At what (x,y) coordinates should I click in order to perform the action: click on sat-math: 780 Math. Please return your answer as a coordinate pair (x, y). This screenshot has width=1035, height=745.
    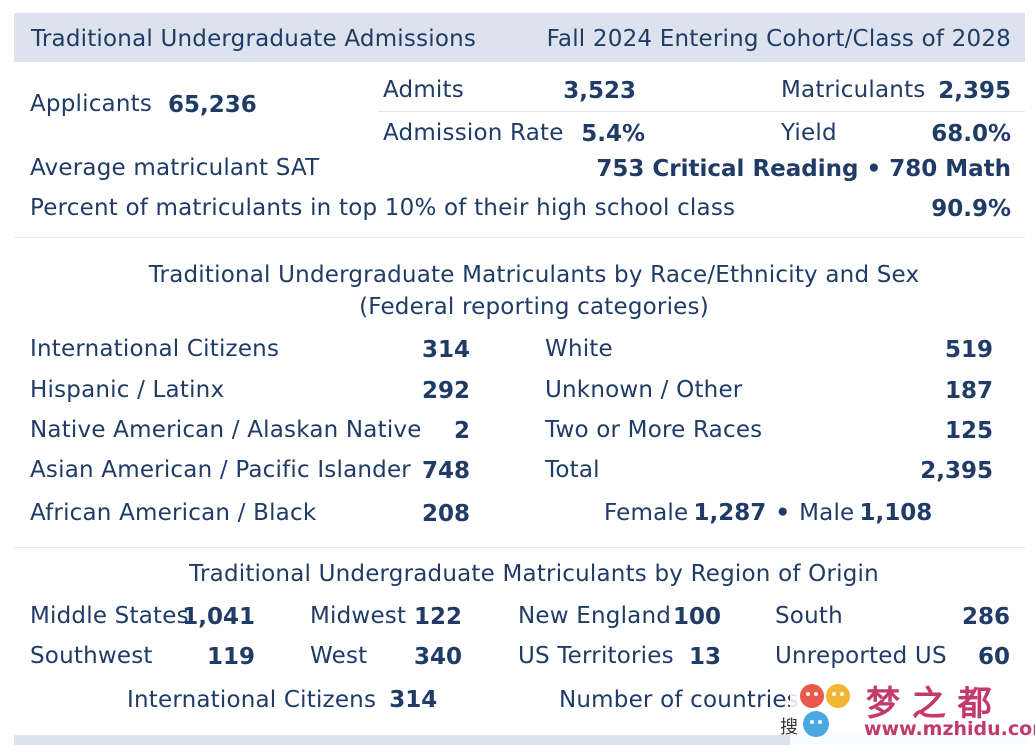
    Looking at the image, I should click on (950, 169).